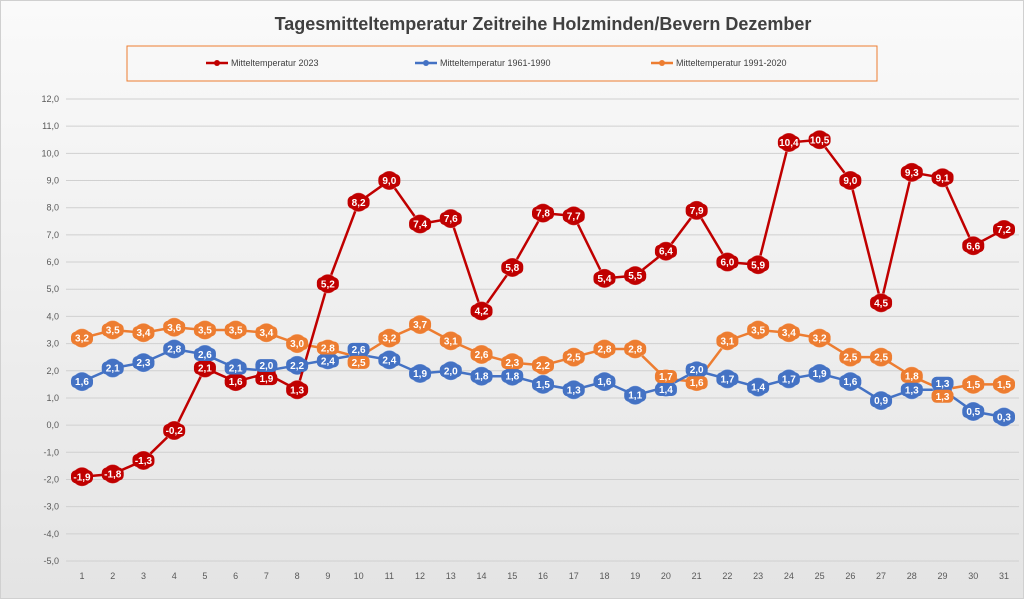  I want to click on y-tick-label: 1,0, so click(52, 398).